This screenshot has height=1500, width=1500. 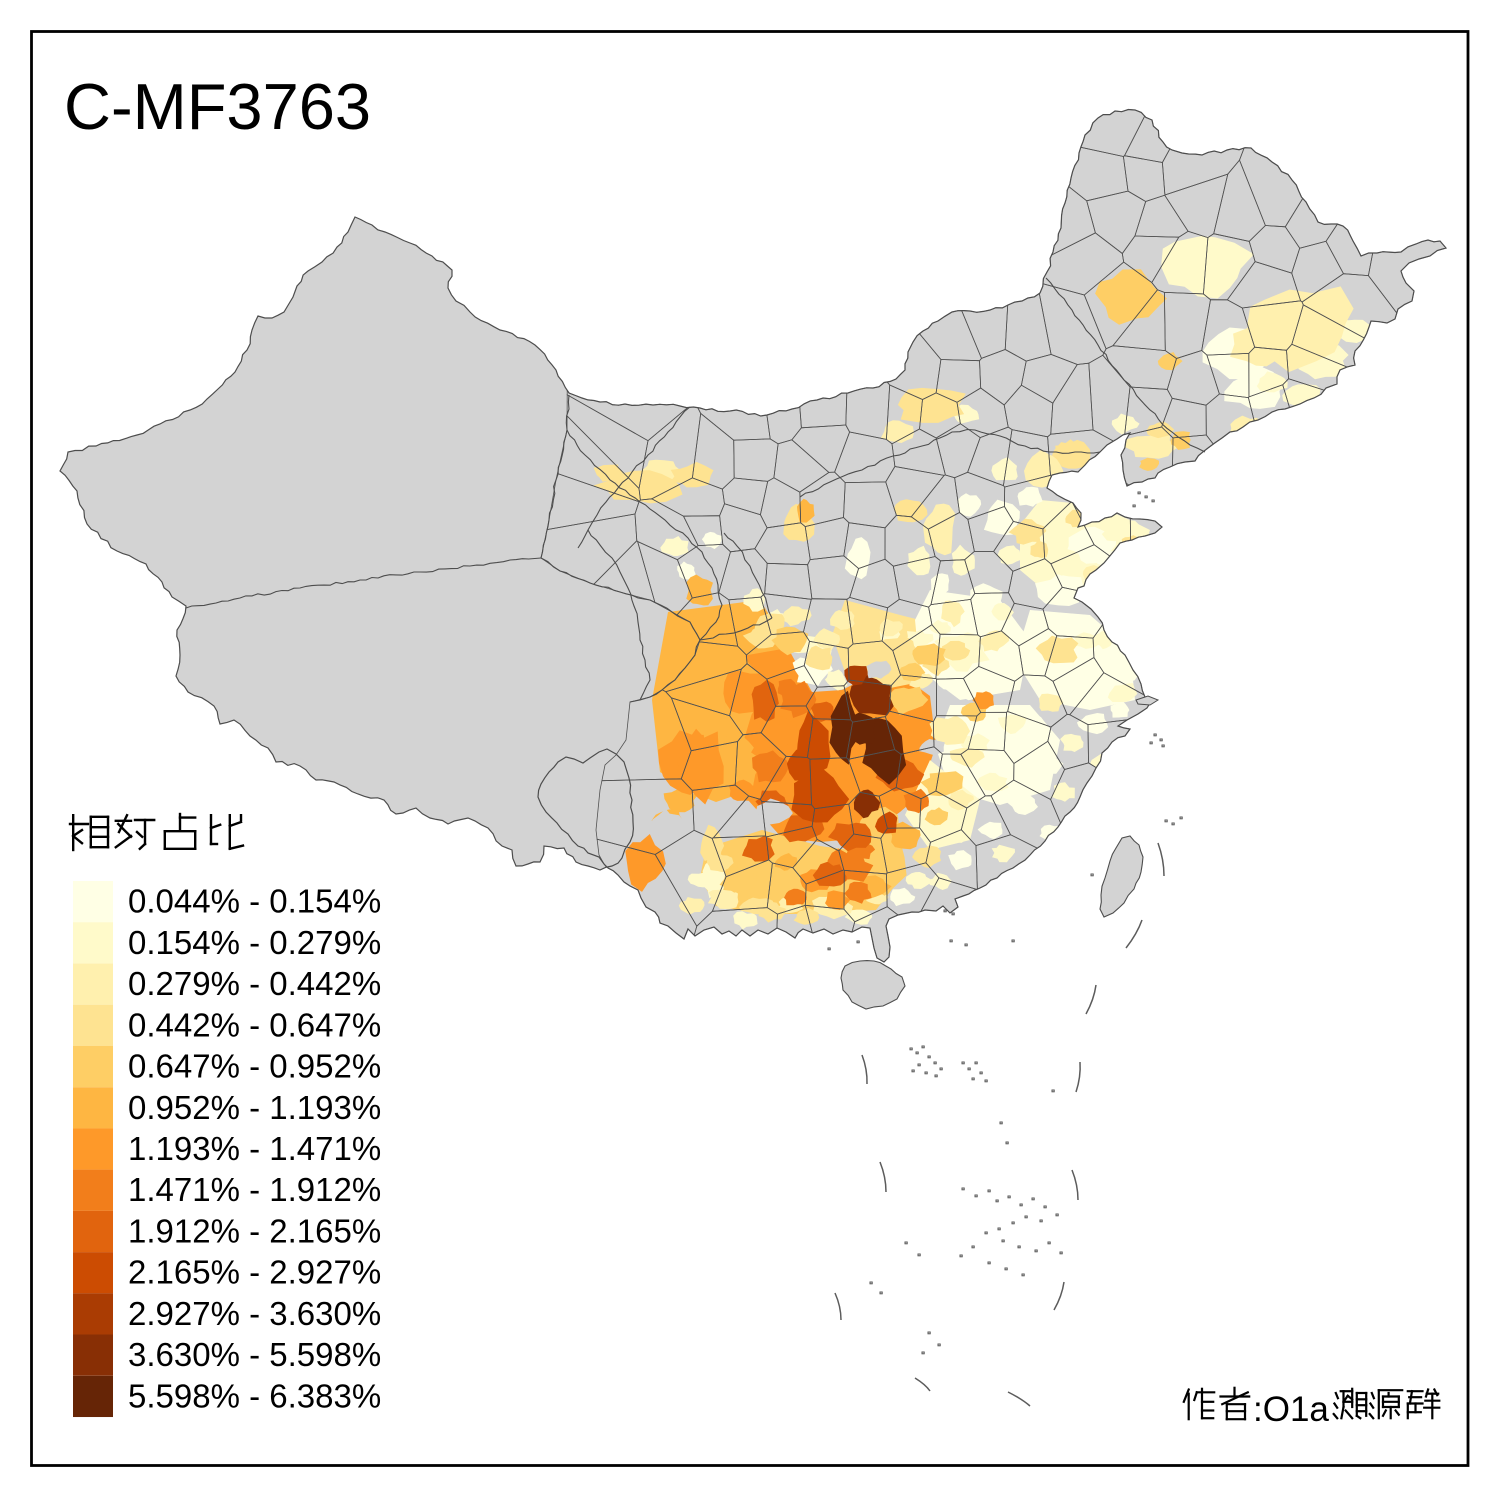 What do you see at coordinates (217, 106) in the screenshot?
I see `svg-text: C-MF3763` at bounding box center [217, 106].